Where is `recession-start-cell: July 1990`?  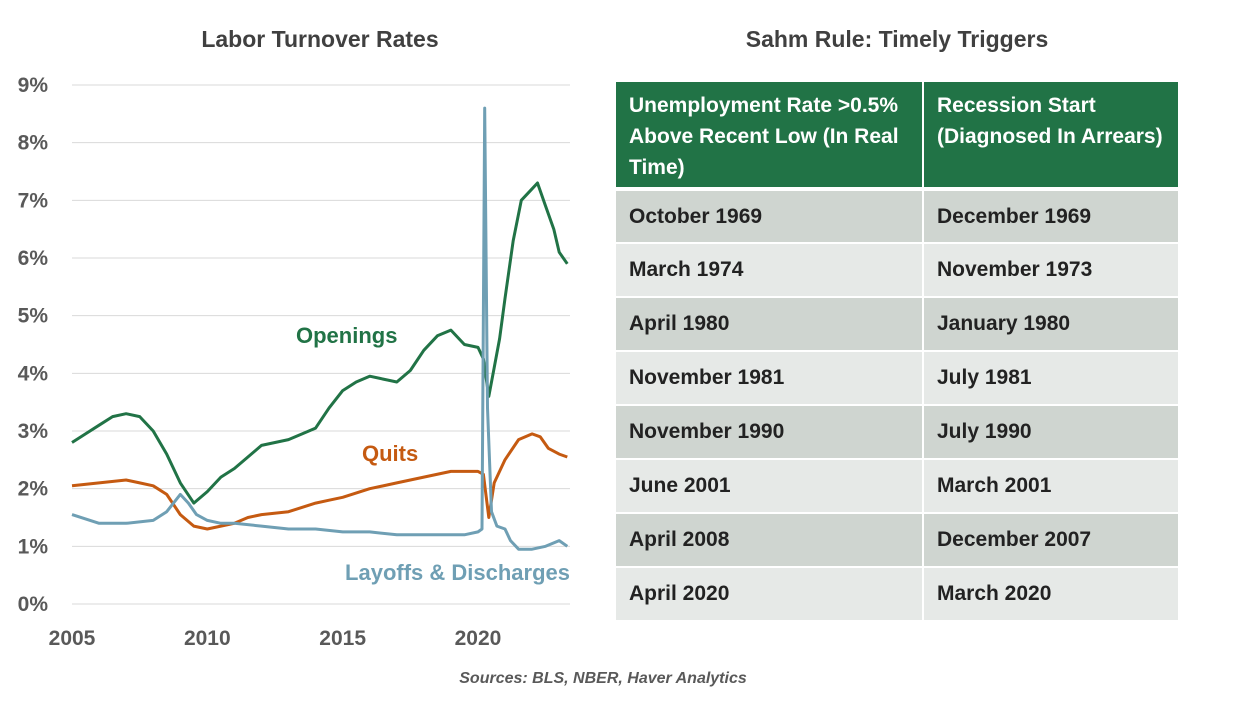
recession-start-cell: July 1990 is located at coordinates (1050, 432).